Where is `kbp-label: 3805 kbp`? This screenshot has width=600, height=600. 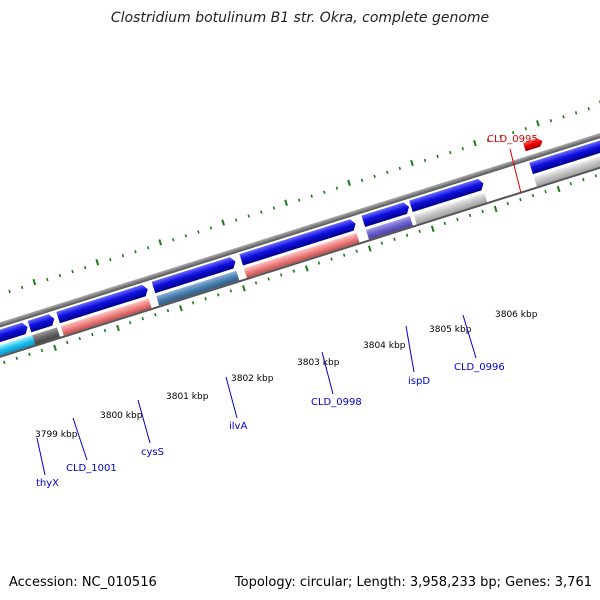 kbp-label: 3805 kbp is located at coordinates (450, 330).